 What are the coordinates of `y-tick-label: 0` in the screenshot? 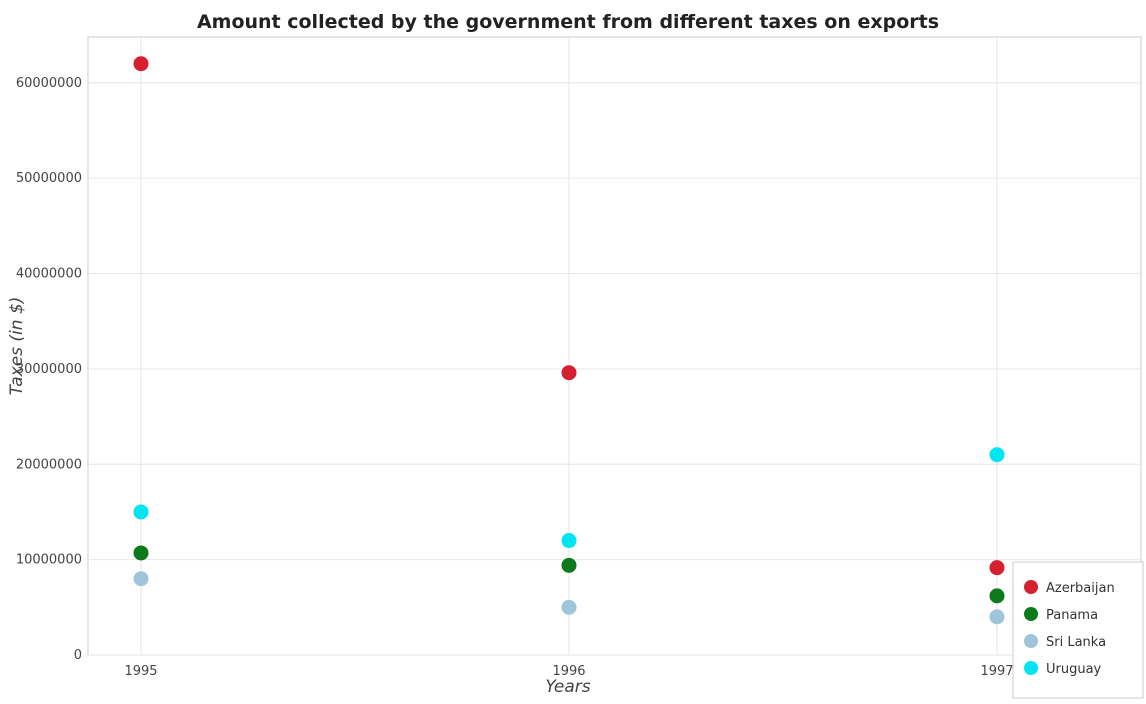 It's located at (78, 655).